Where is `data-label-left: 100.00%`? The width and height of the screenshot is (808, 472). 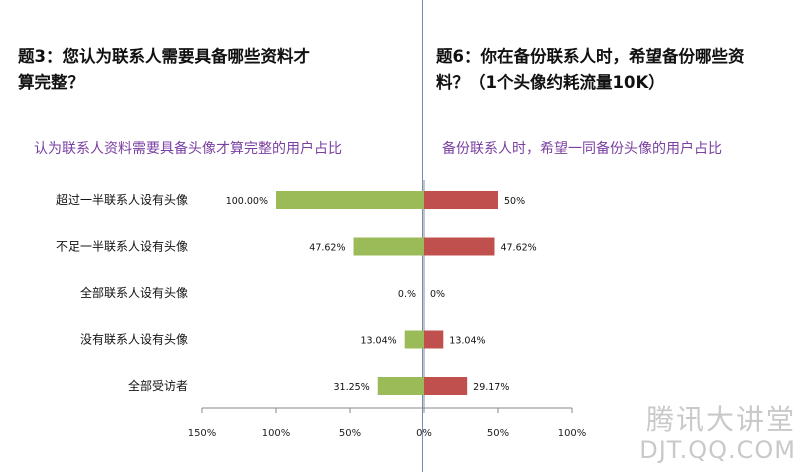 data-label-left: 100.00% is located at coordinates (247, 201).